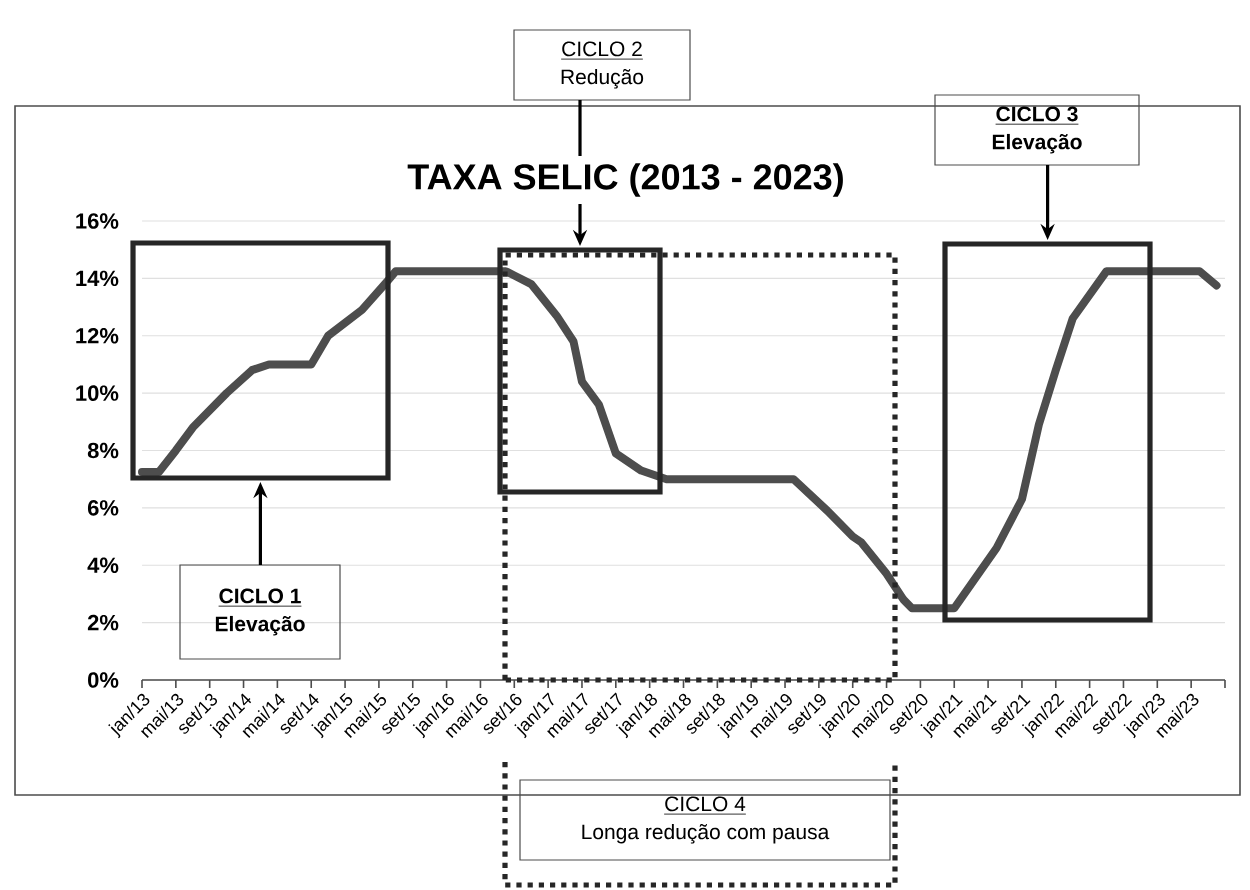  Describe the element at coordinates (103, 450) in the screenshot. I see `y-tick-label: 8%` at that location.